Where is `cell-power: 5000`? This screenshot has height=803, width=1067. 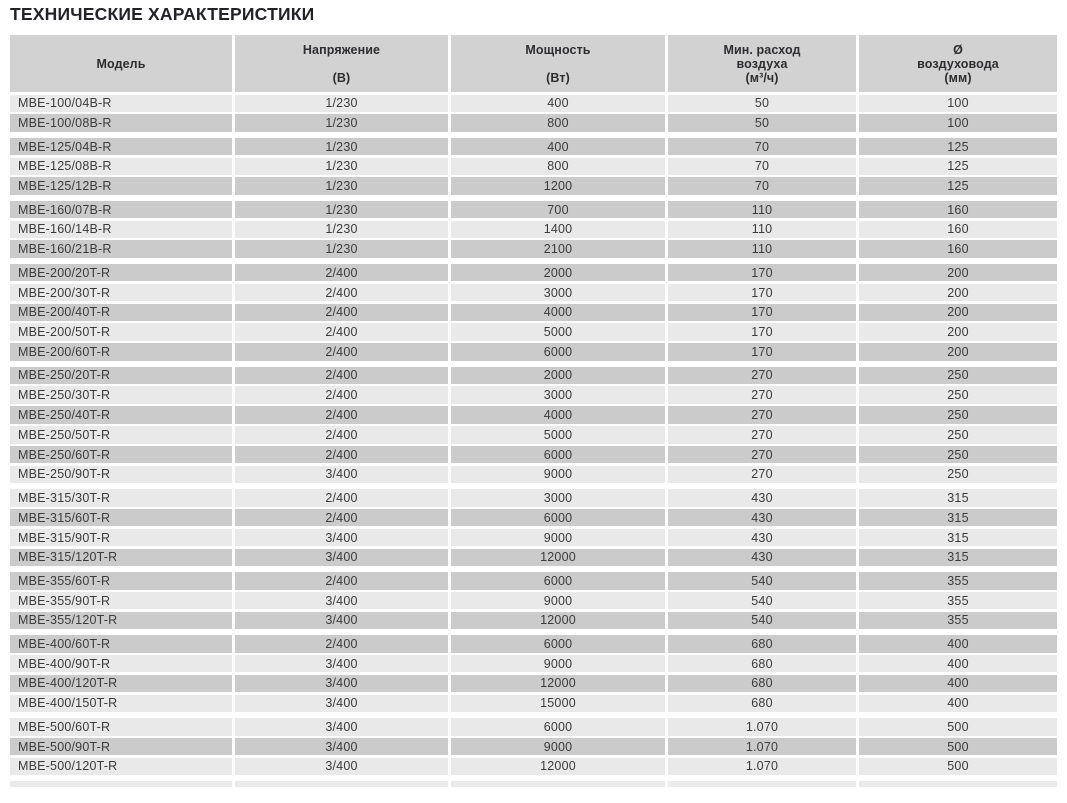 cell-power: 5000 is located at coordinates (558, 435).